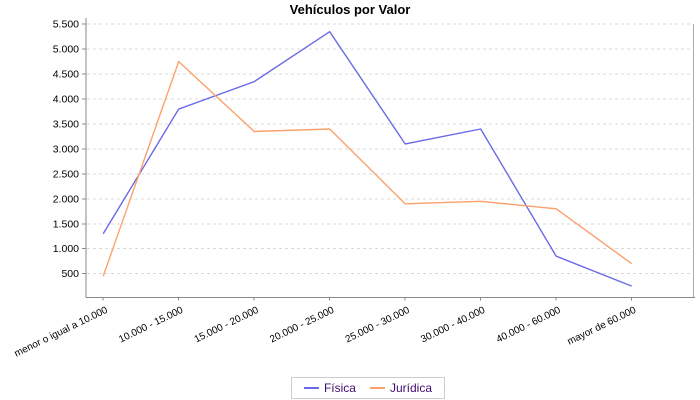 This screenshot has width=700, height=400. What do you see at coordinates (66, 249) in the screenshot?
I see `y-tick-label: 1.000` at bounding box center [66, 249].